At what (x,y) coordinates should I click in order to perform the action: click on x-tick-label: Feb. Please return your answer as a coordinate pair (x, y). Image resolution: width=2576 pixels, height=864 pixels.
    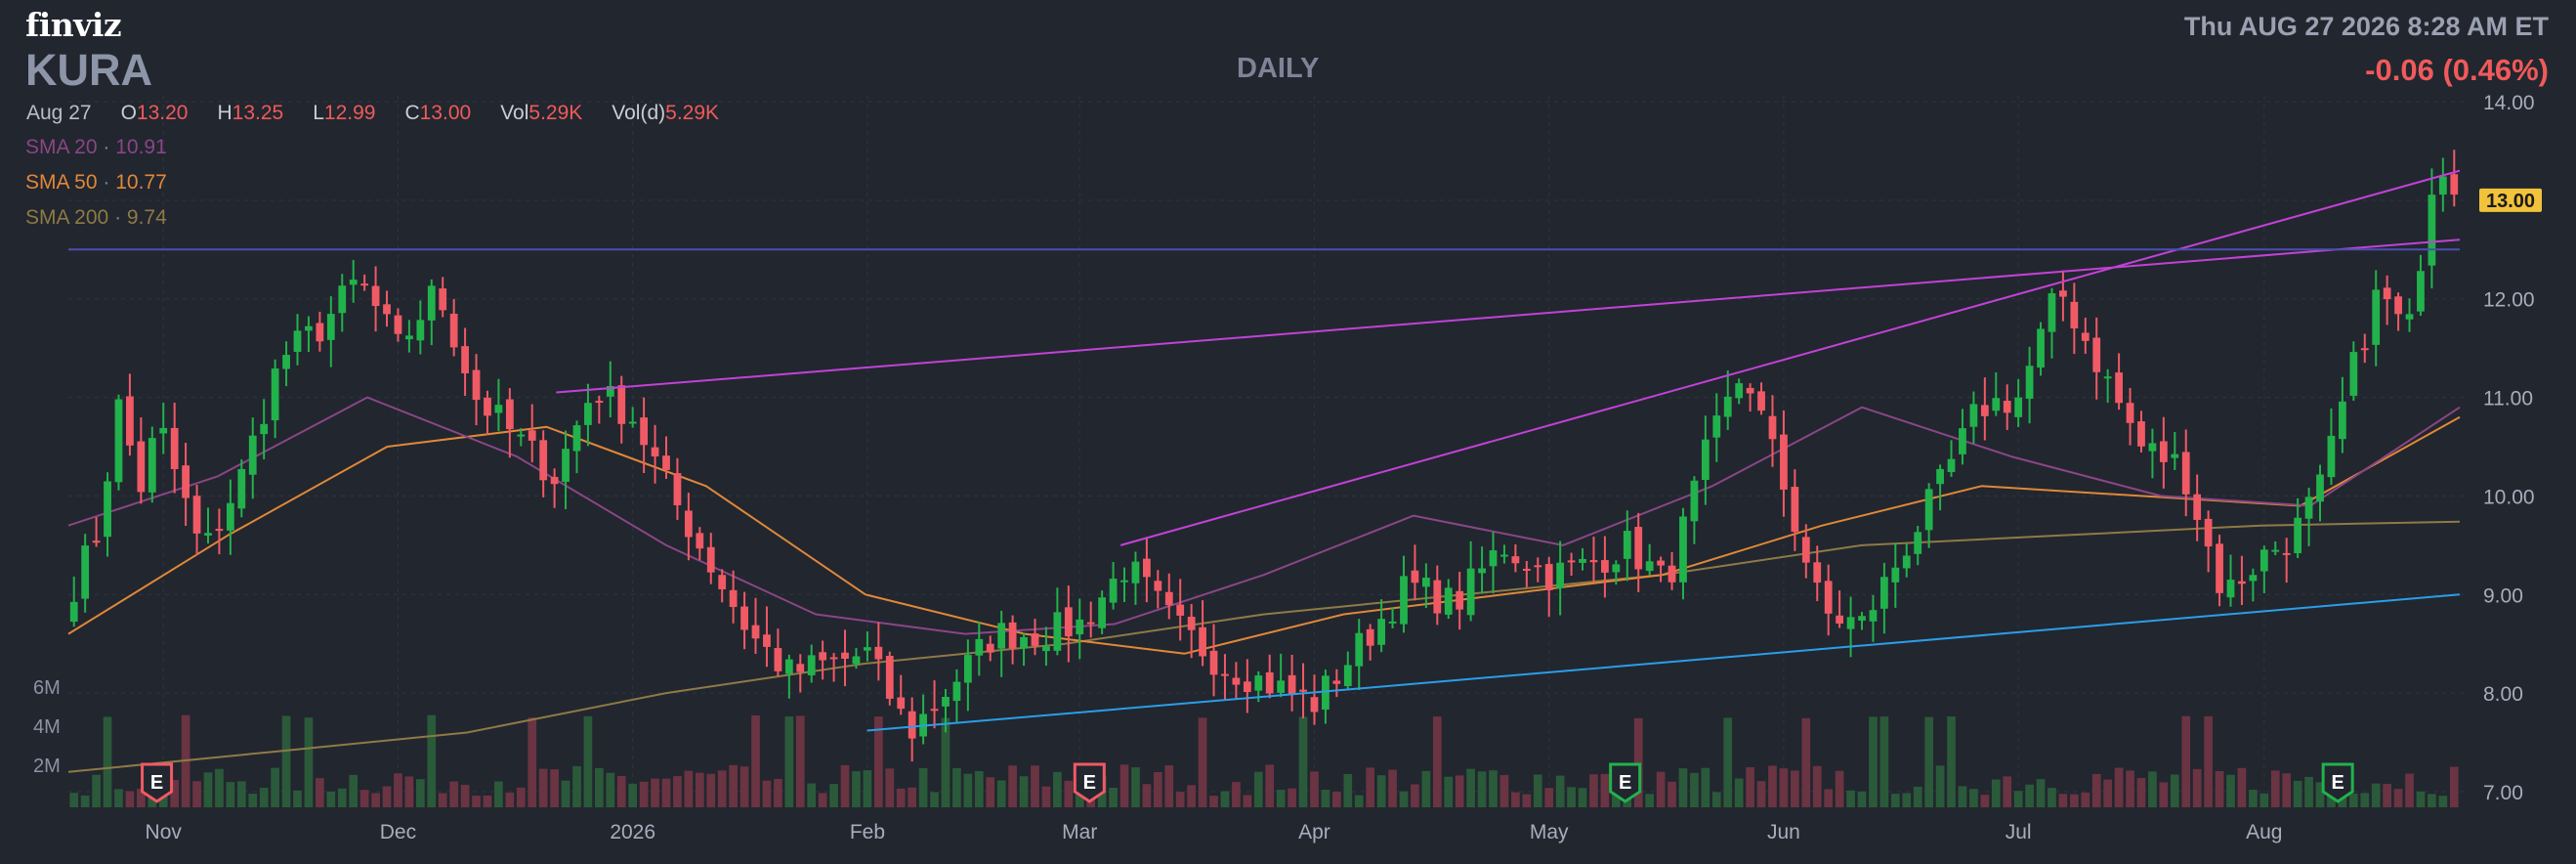
    Looking at the image, I should click on (867, 832).